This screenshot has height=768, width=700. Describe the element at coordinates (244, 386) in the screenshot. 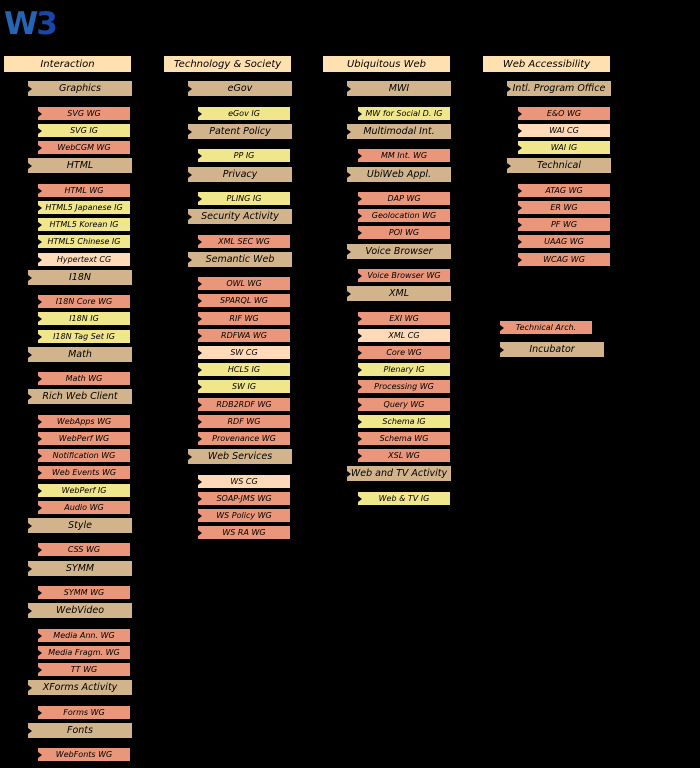

I see `box-sw-ig: SW IG` at that location.